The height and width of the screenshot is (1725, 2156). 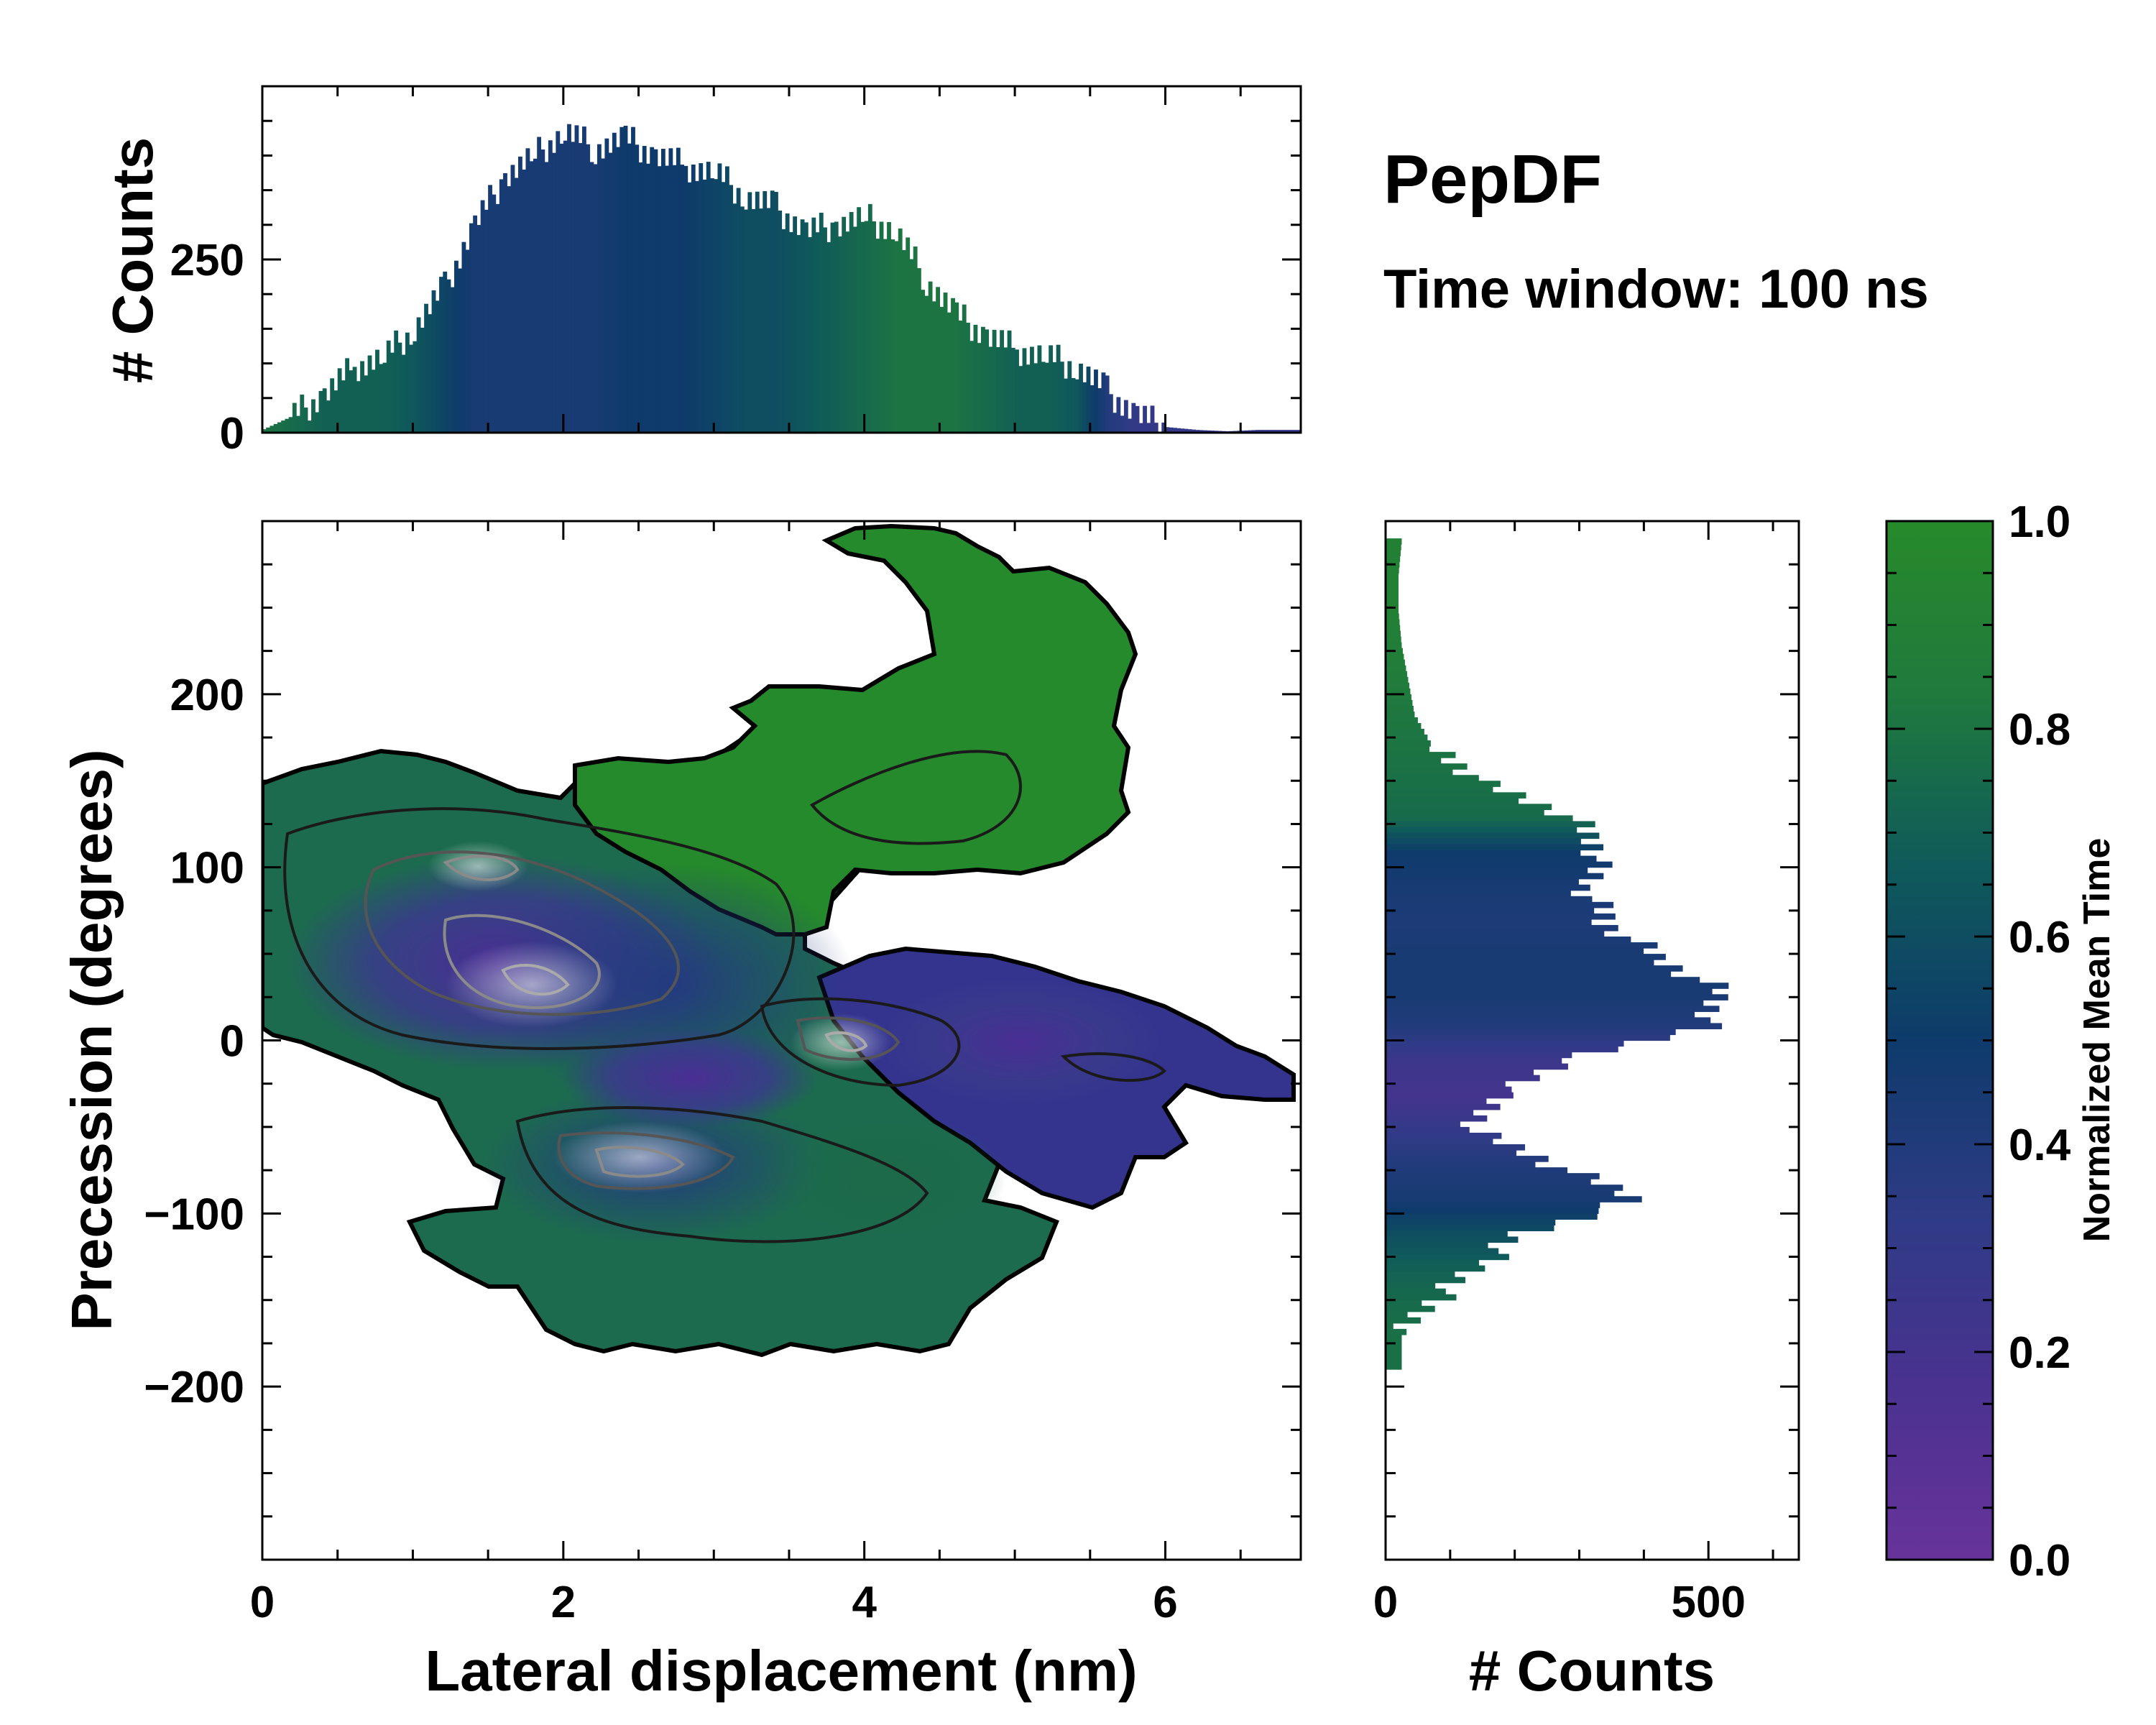 I want to click on top-histogram-ytick-labels: 0 250, so click(x=207, y=347).